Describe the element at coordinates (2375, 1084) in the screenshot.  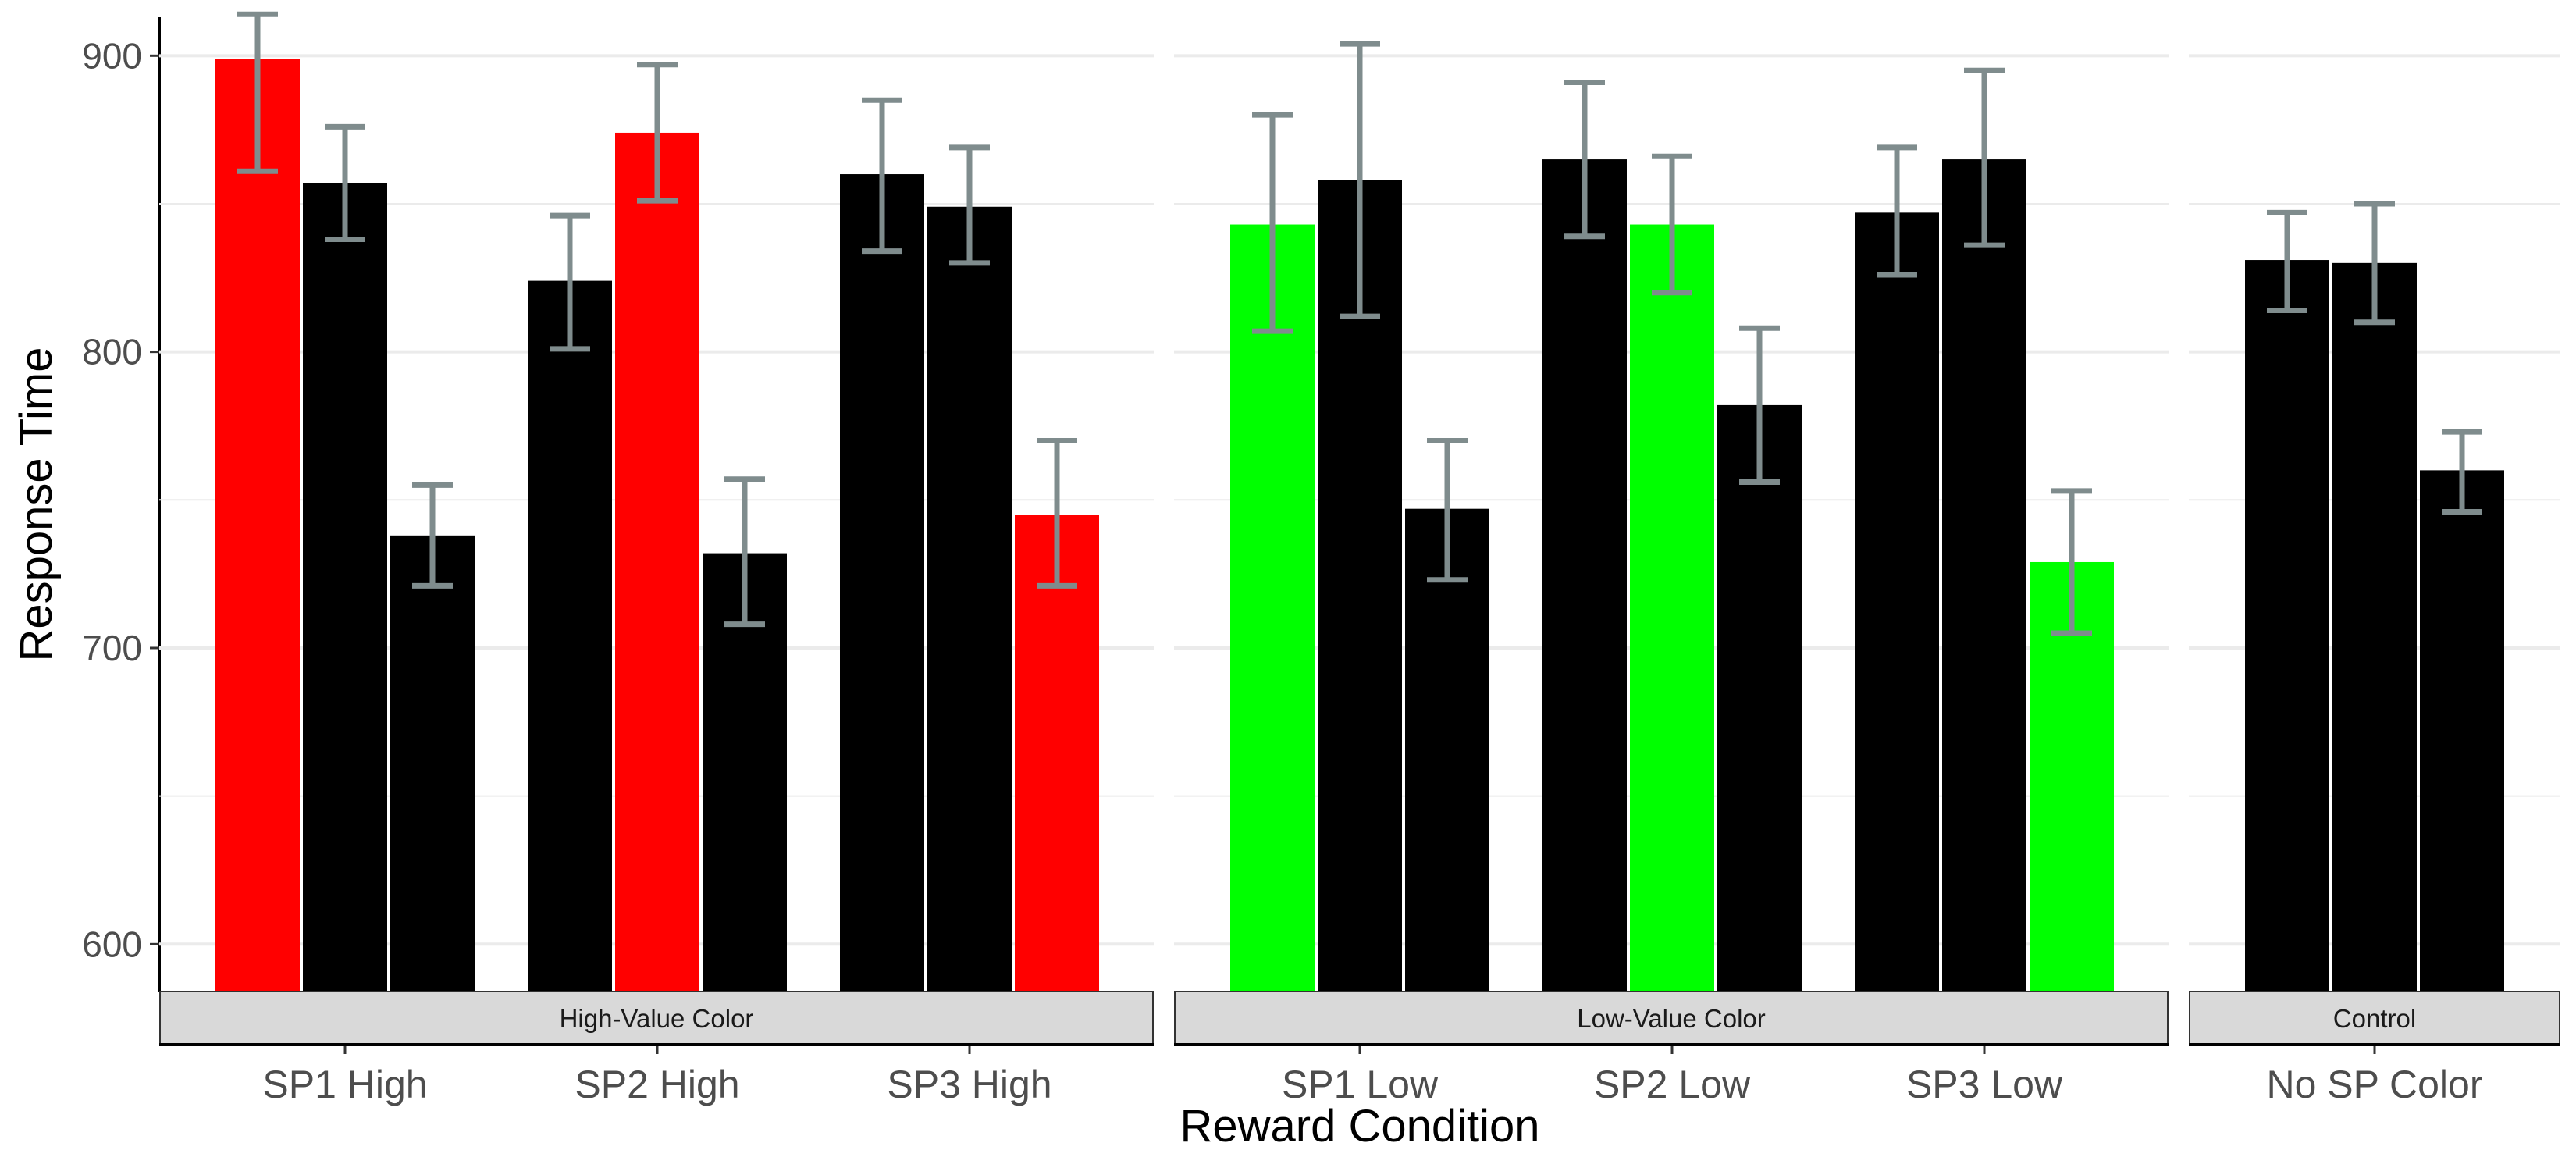
I see `x-tick-label: No SP Color` at that location.